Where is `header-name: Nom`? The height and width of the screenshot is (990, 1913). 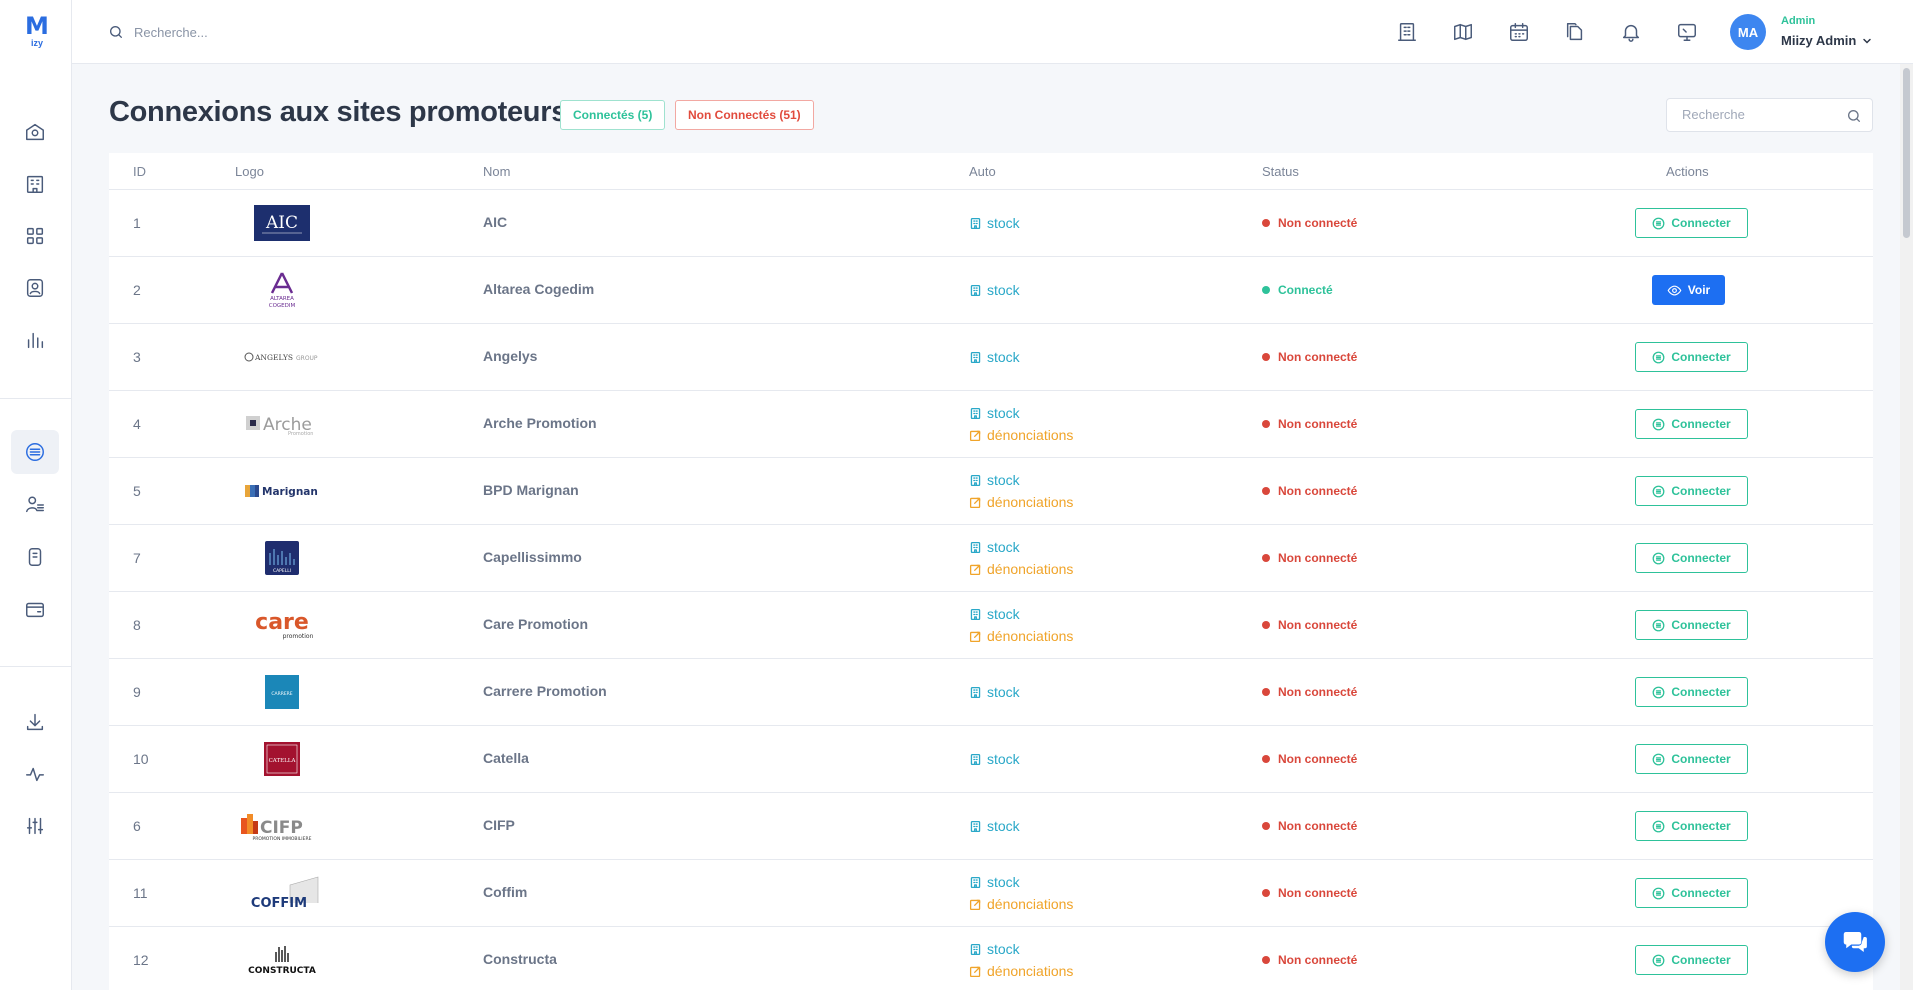 header-name: Nom is located at coordinates (497, 171).